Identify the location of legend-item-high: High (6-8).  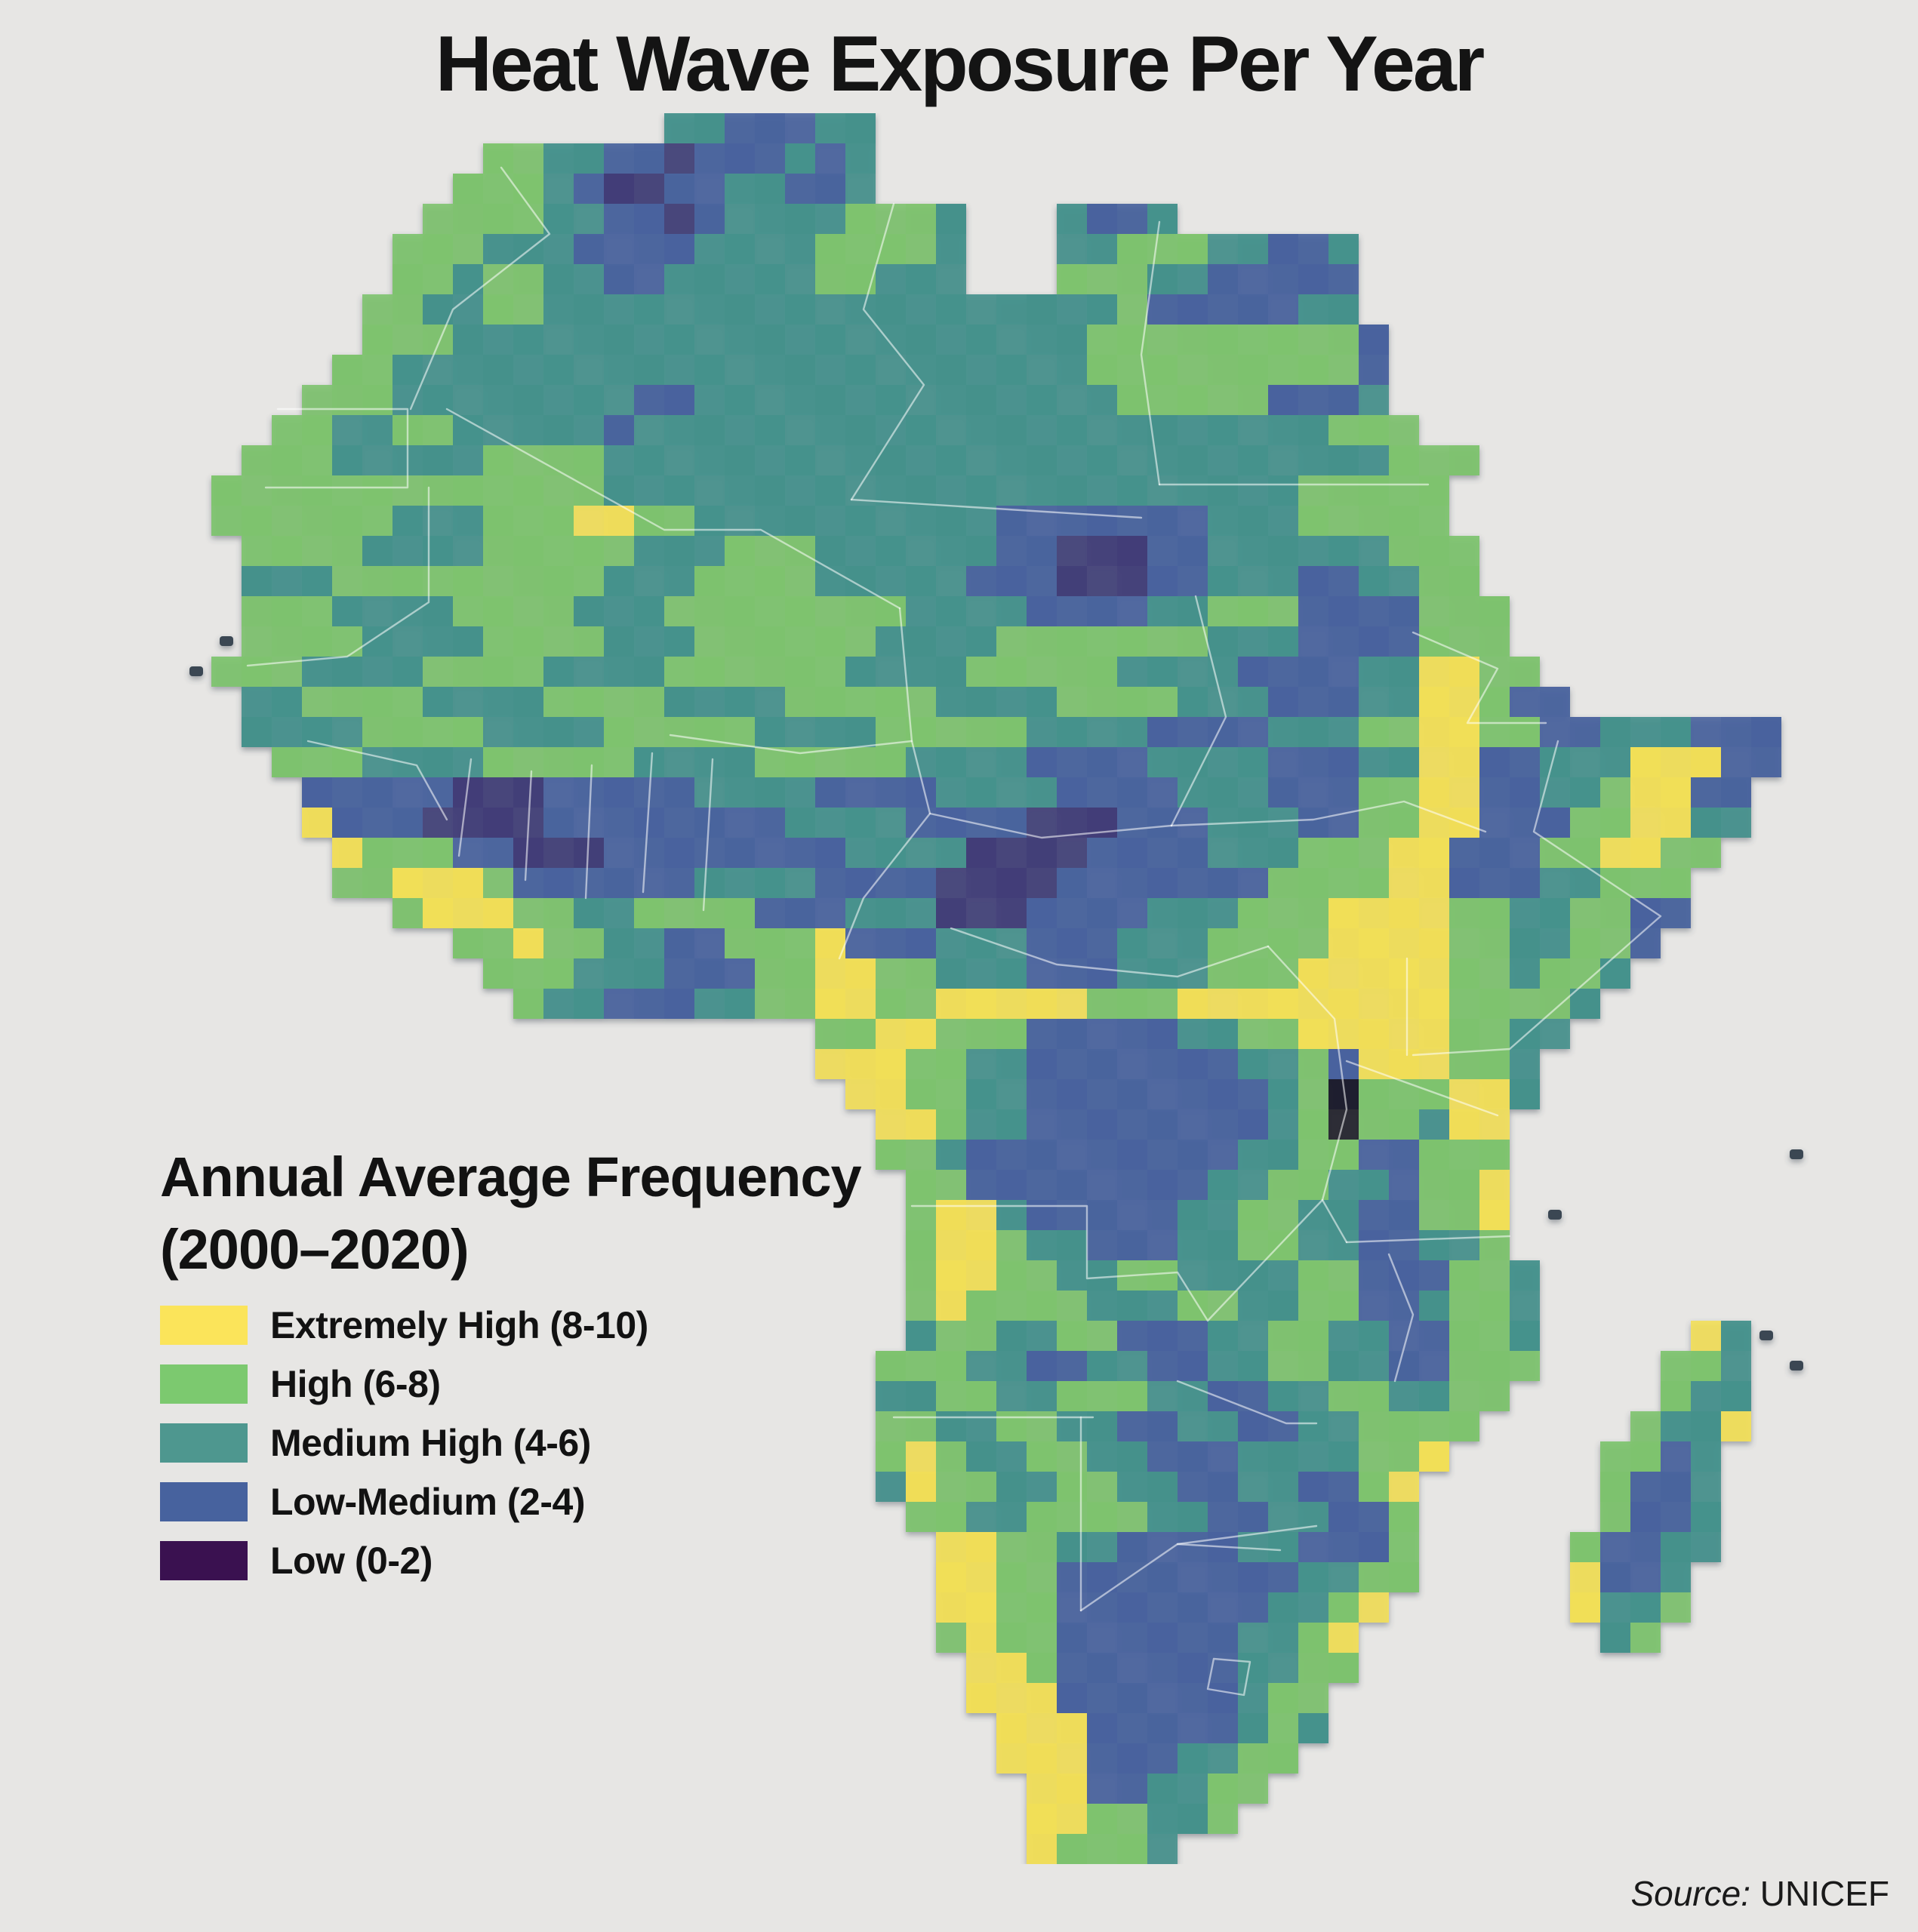
(510, 1384).